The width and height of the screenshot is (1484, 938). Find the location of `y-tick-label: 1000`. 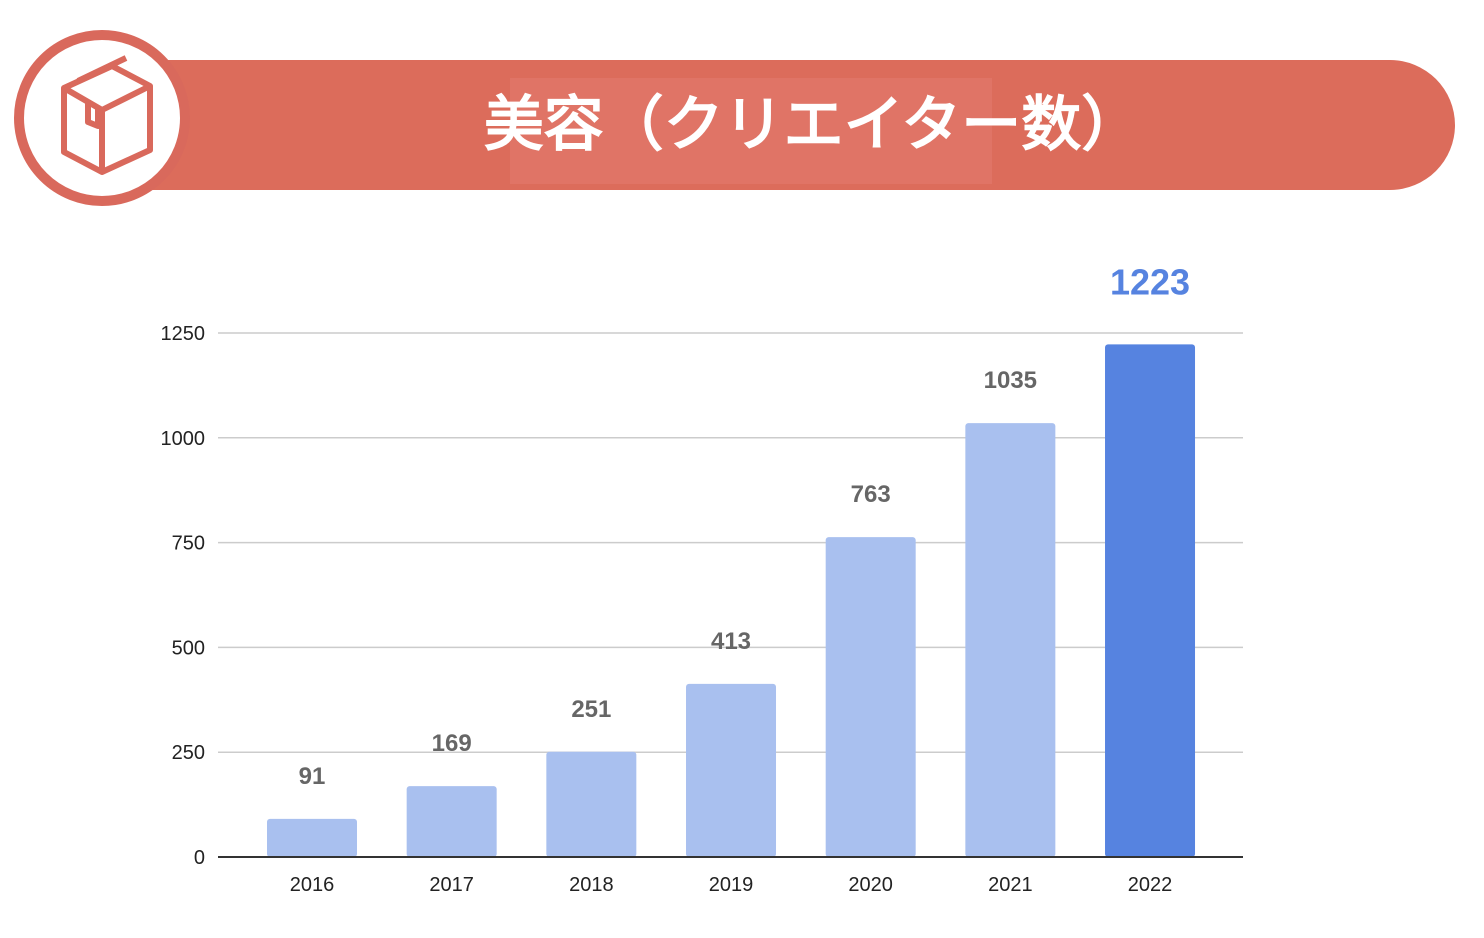

y-tick-label: 1000 is located at coordinates (183, 439).